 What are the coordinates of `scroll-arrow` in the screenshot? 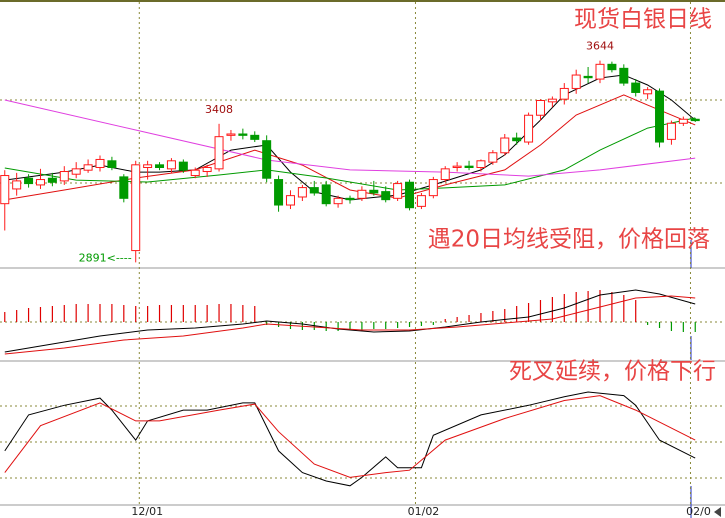 It's located at (717, 512).